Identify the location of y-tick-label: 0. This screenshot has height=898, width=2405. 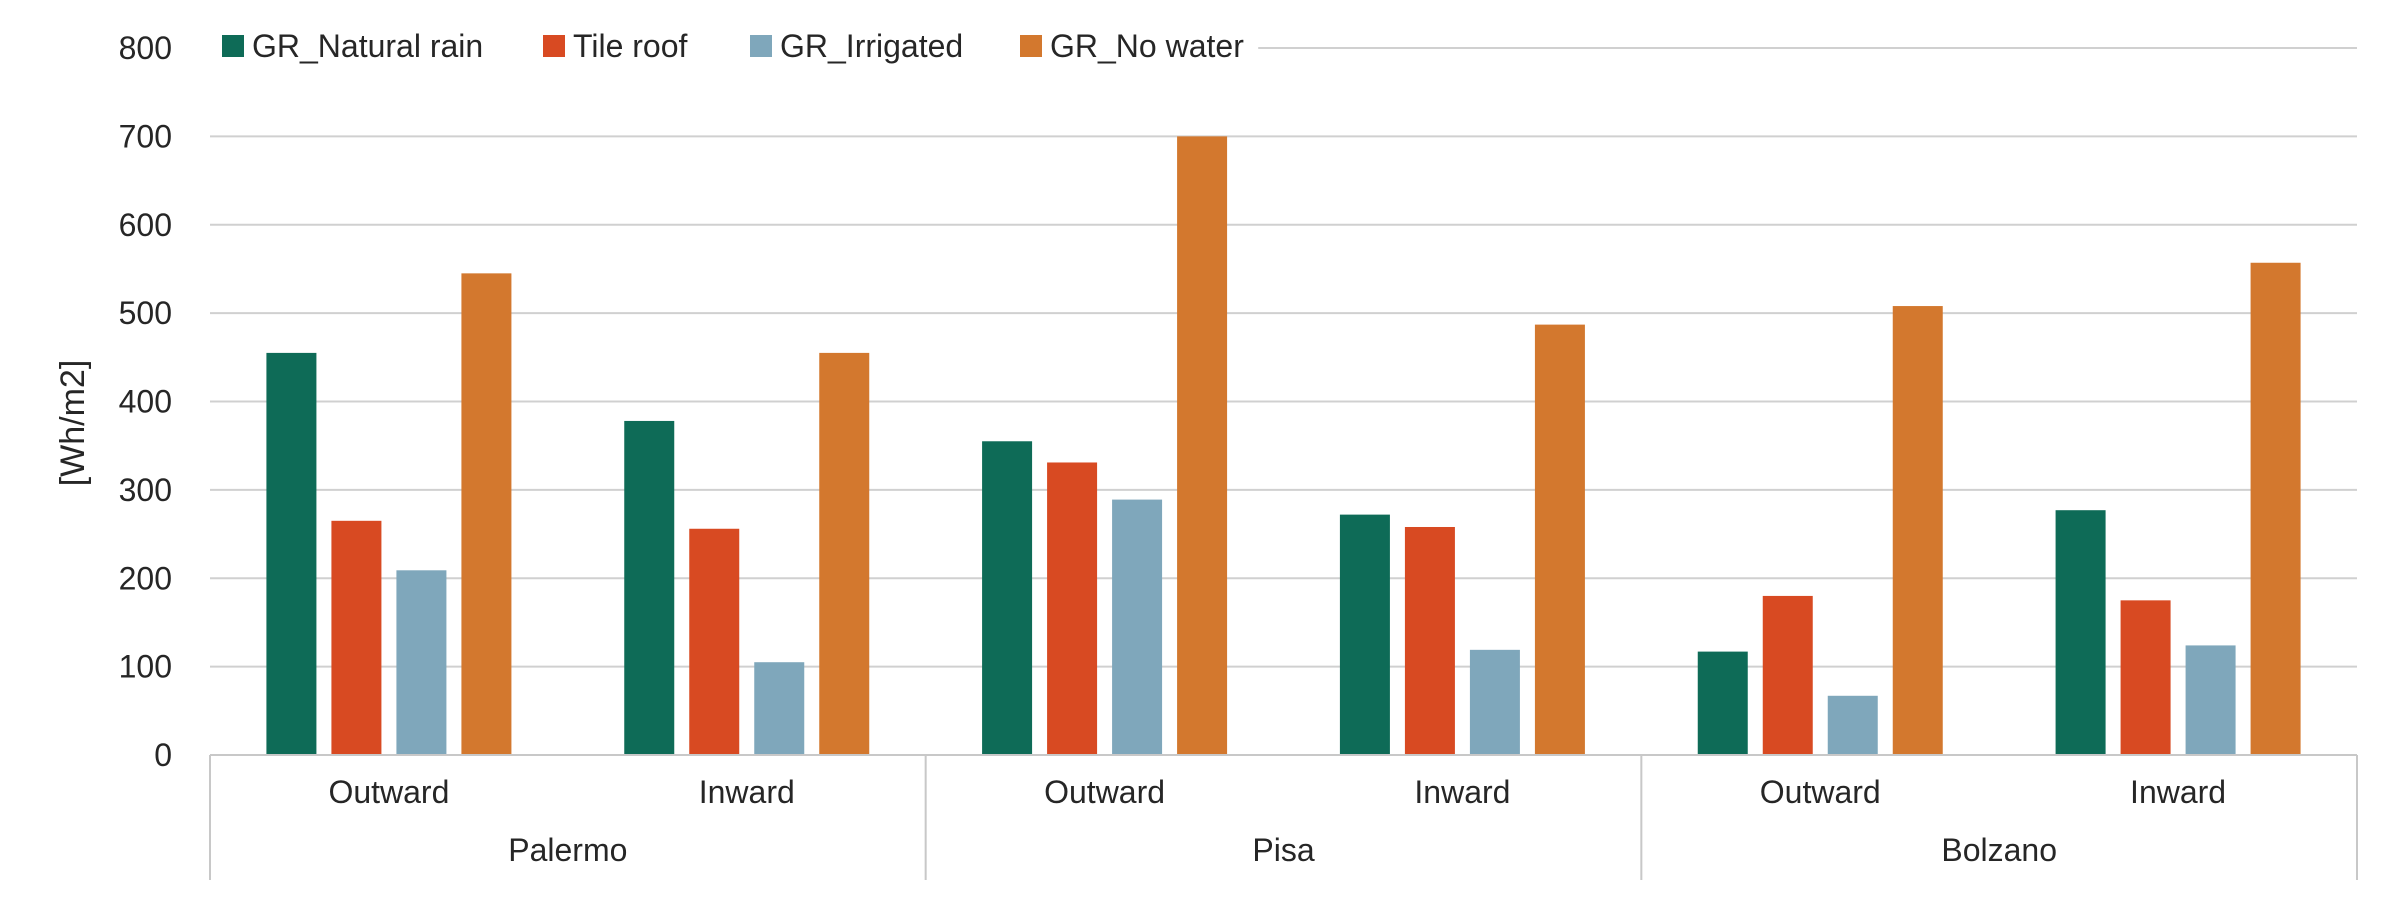
(163, 755).